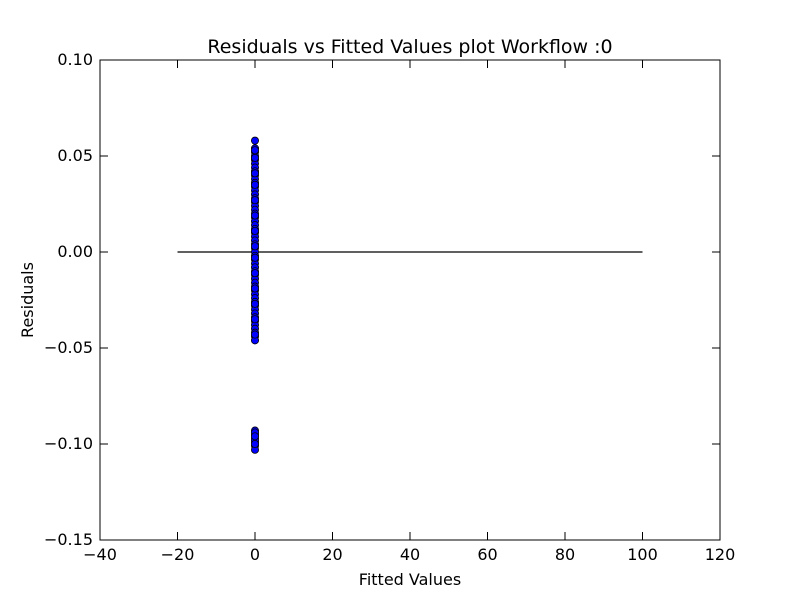 The image size is (800, 600). Describe the element at coordinates (565, 554) in the screenshot. I see `x-tick-label: 80` at that location.